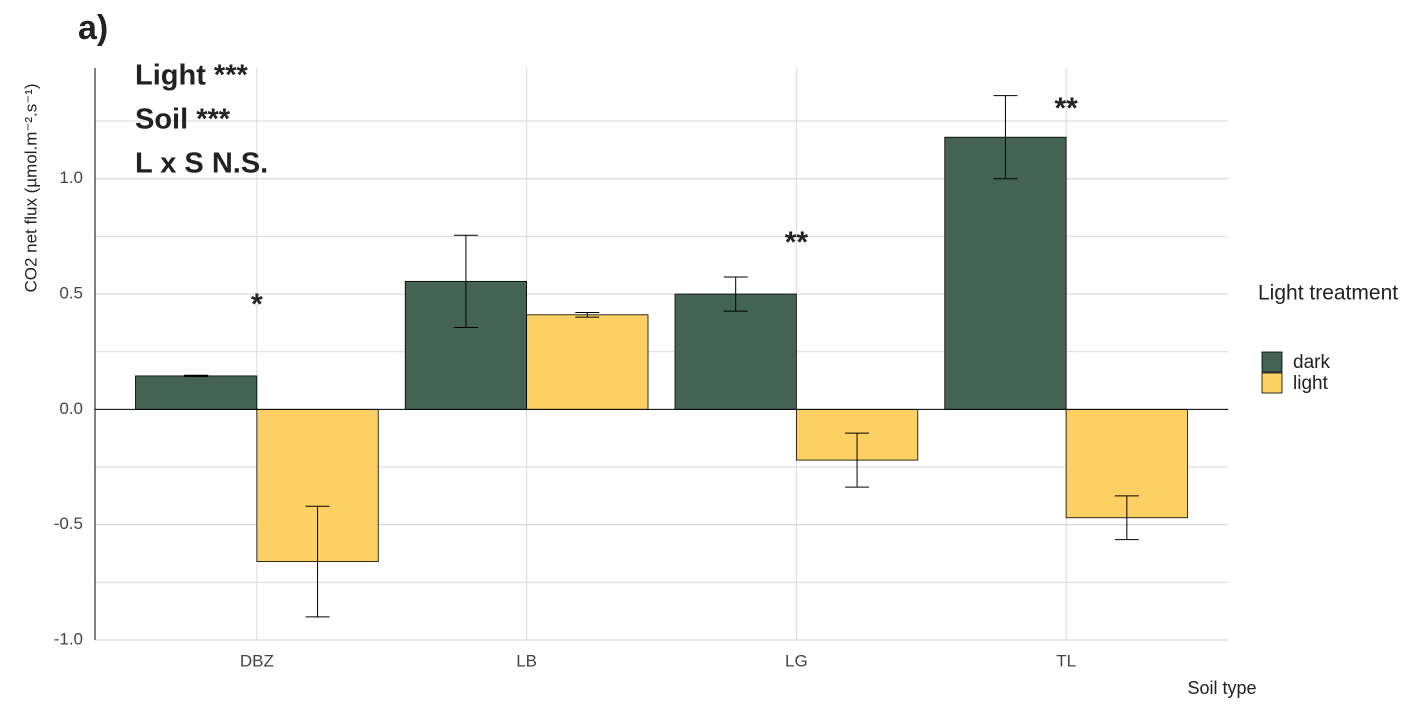  Describe the element at coordinates (257, 304) in the screenshot. I see `significance: *` at that location.